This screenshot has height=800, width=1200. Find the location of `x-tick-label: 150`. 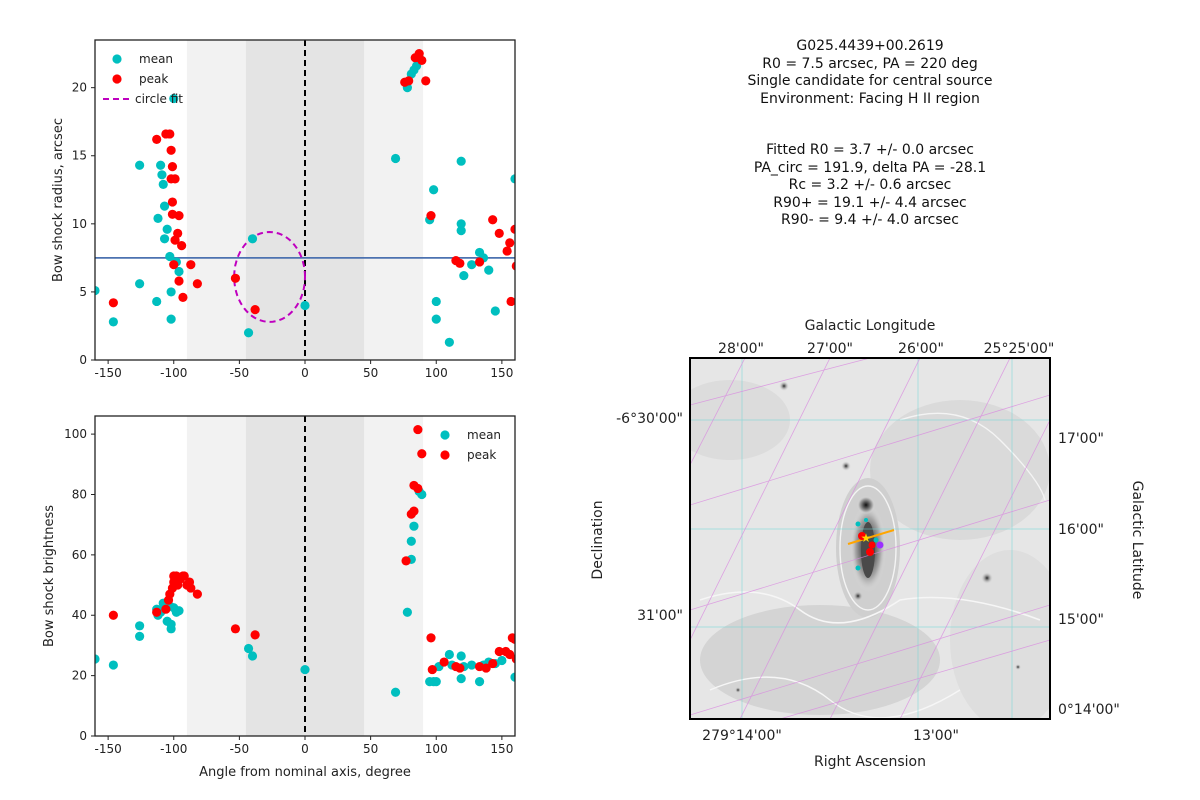

x-tick-label: 150 is located at coordinates (501, 373).